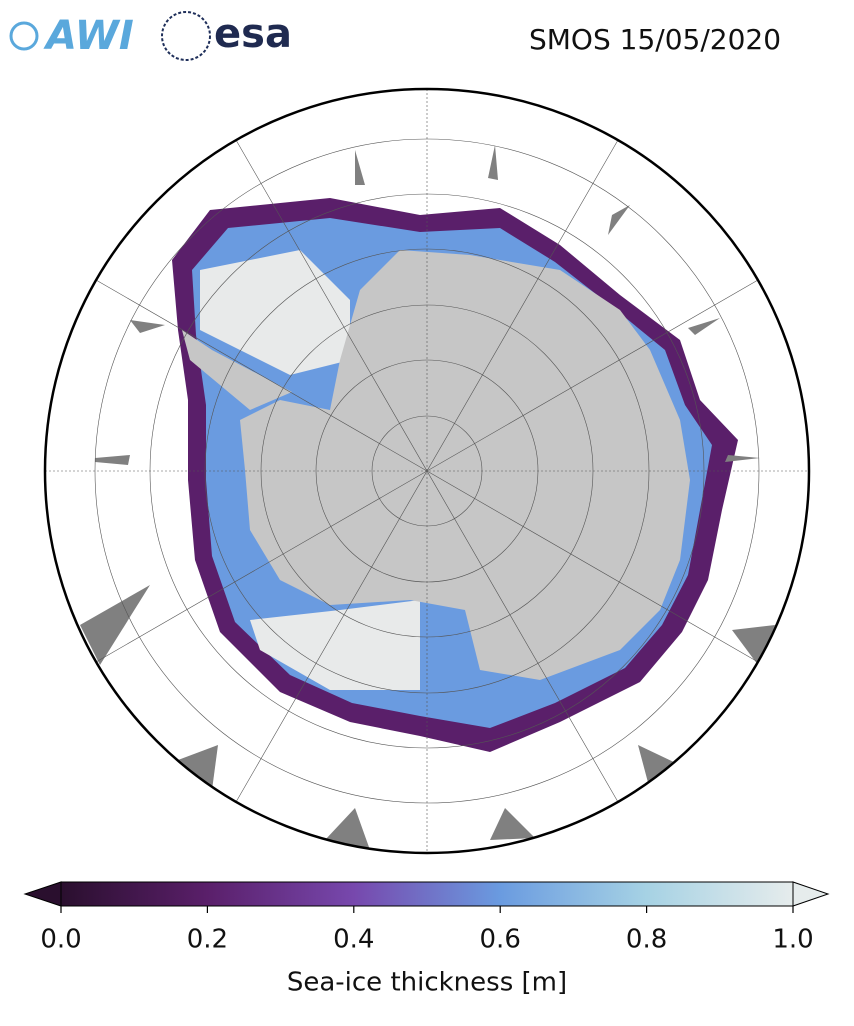 This screenshot has width=854, height=1026. I want to click on tick-label: 0.2, so click(207, 940).